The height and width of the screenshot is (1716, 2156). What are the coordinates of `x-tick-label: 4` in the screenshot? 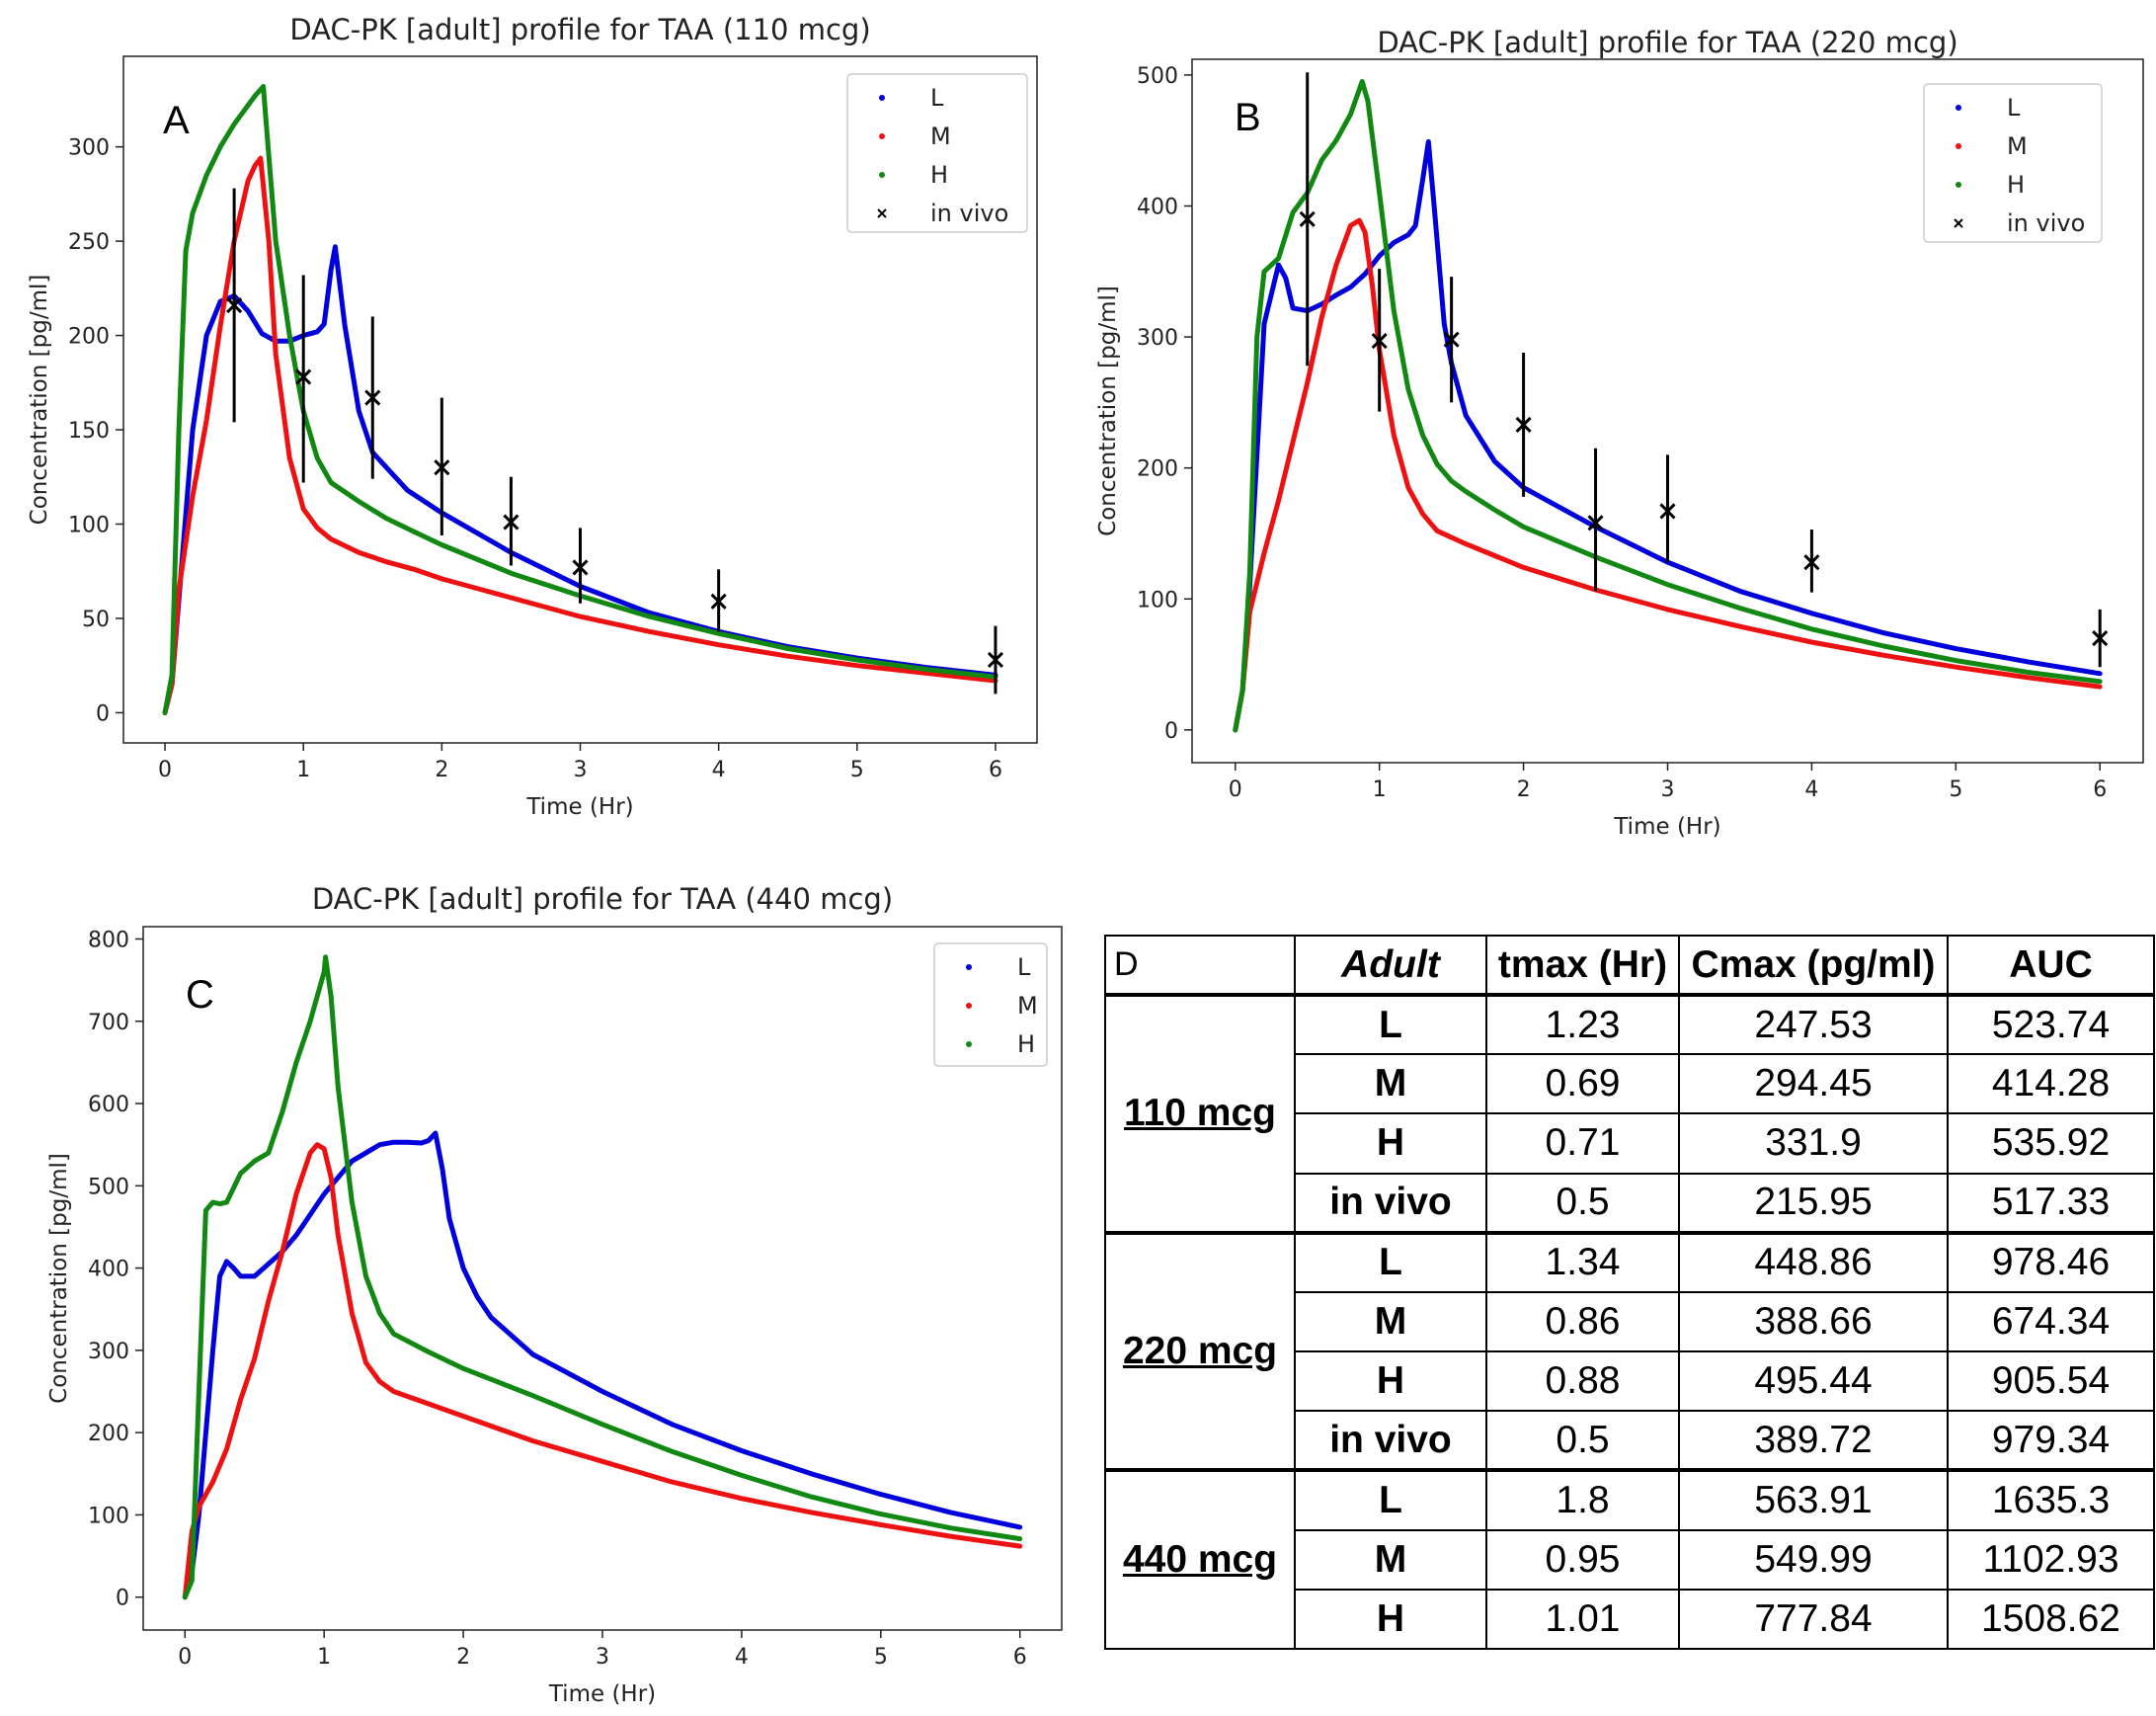 It's located at (1811, 789).